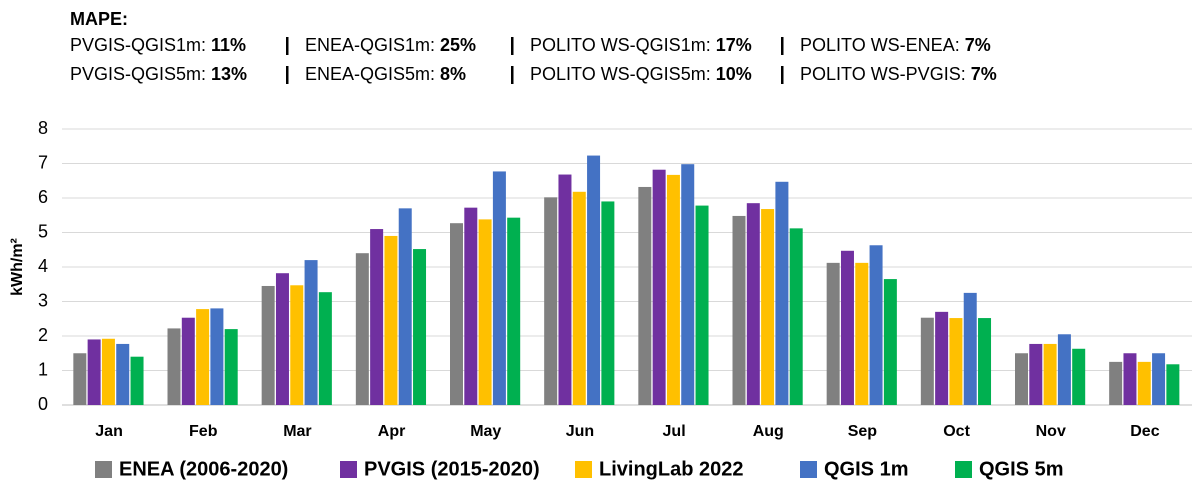  What do you see at coordinates (109, 431) in the screenshot?
I see `x-tick-label: Jan` at bounding box center [109, 431].